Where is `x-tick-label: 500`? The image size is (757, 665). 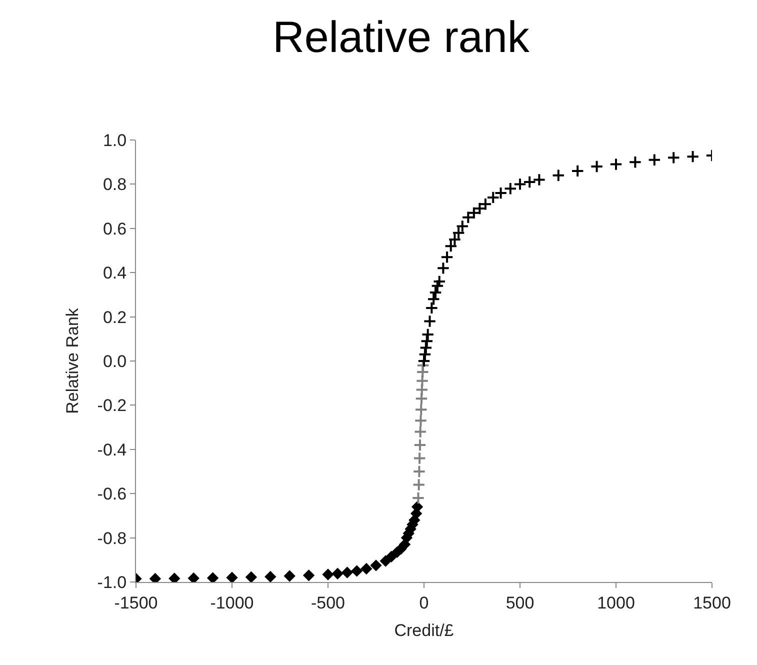 x-tick-label: 500 is located at coordinates (520, 602).